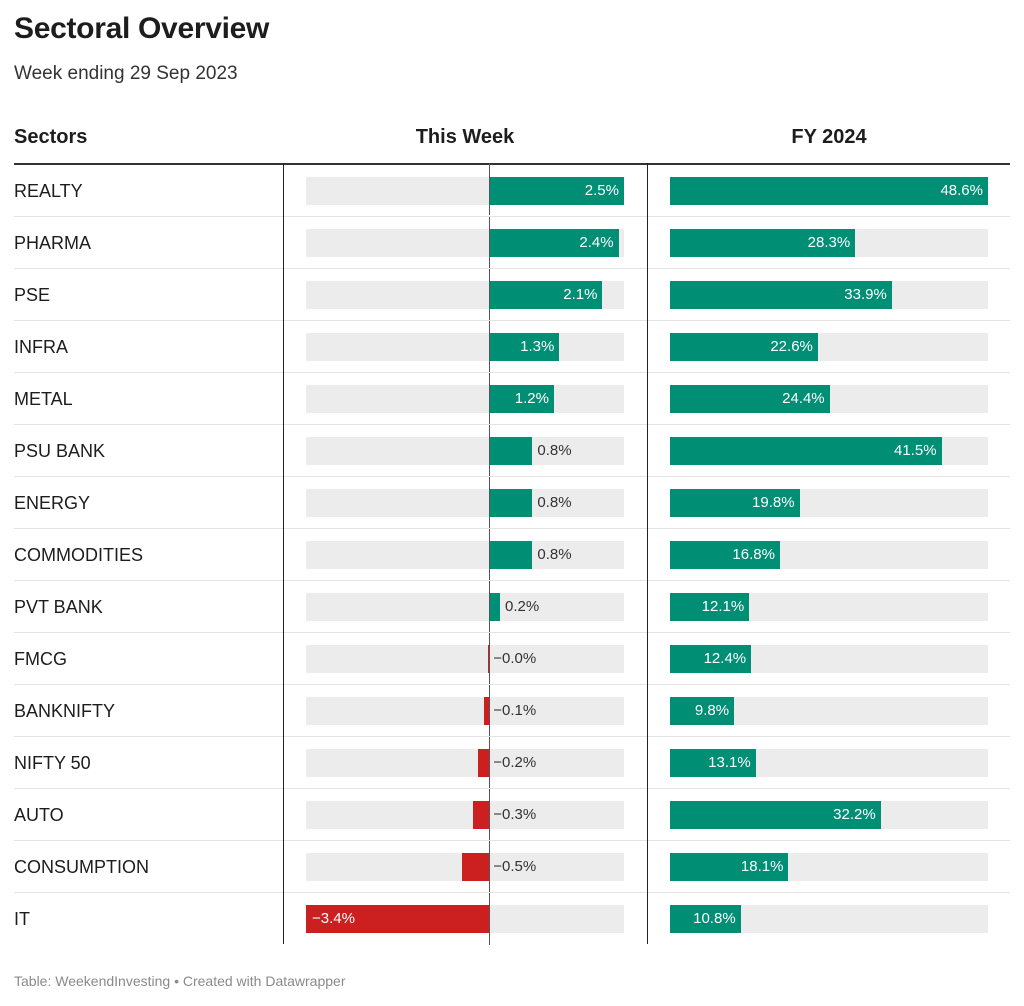 The image size is (1024, 1006). I want to click on table-row: INFRA 1.3% 22.6%, so click(512, 347).